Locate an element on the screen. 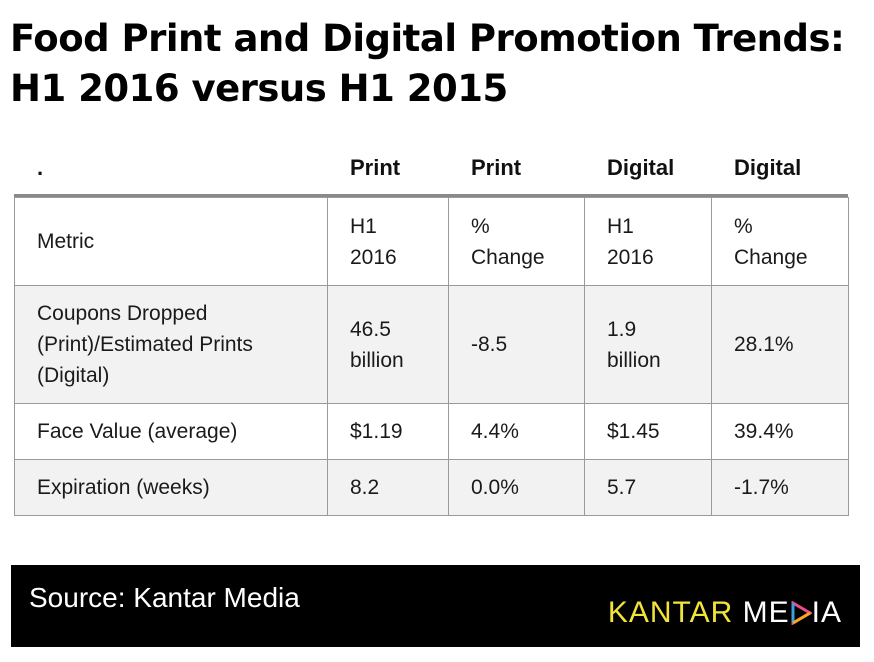 Image resolution: width=874 pixels, height=662 pixels. column-header-digital-1: Digital is located at coordinates (641, 167).